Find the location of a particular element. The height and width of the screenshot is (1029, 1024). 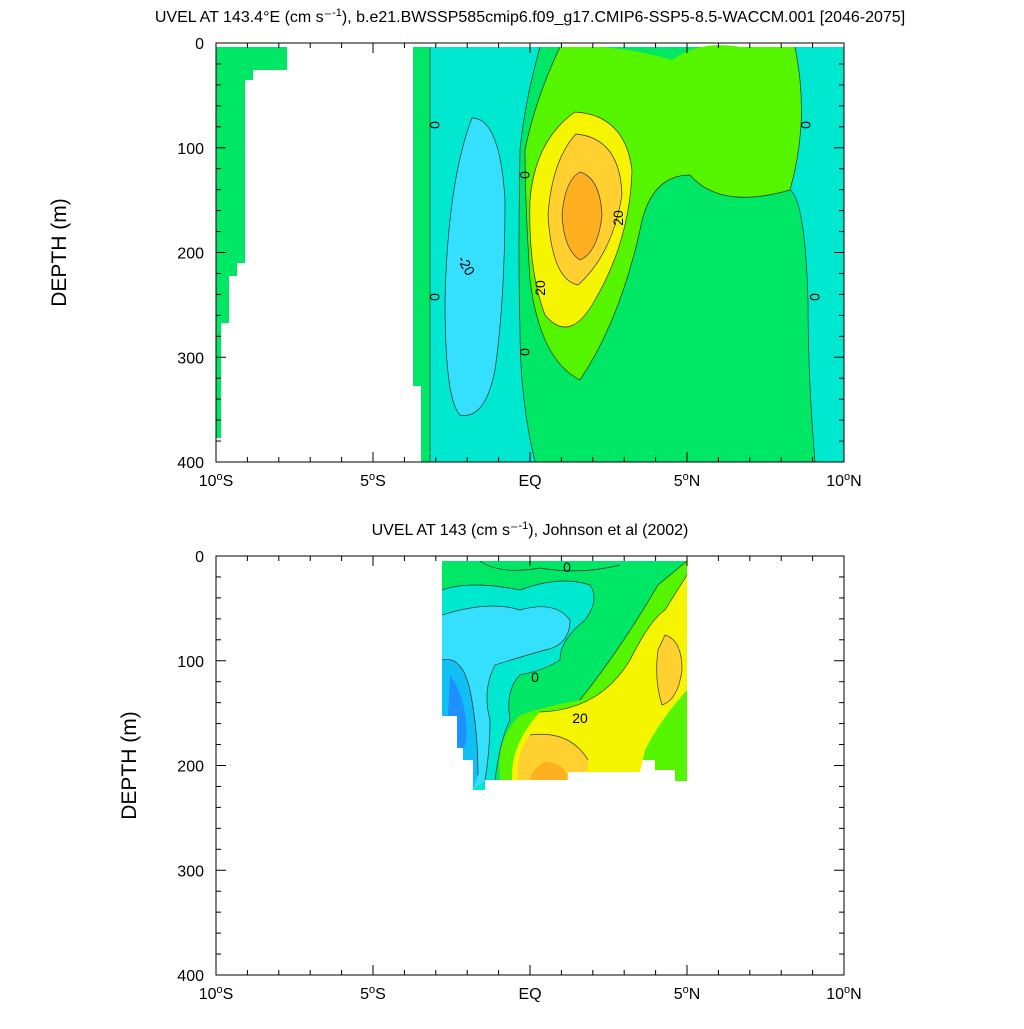

contour-fills is located at coordinates (564, 675).